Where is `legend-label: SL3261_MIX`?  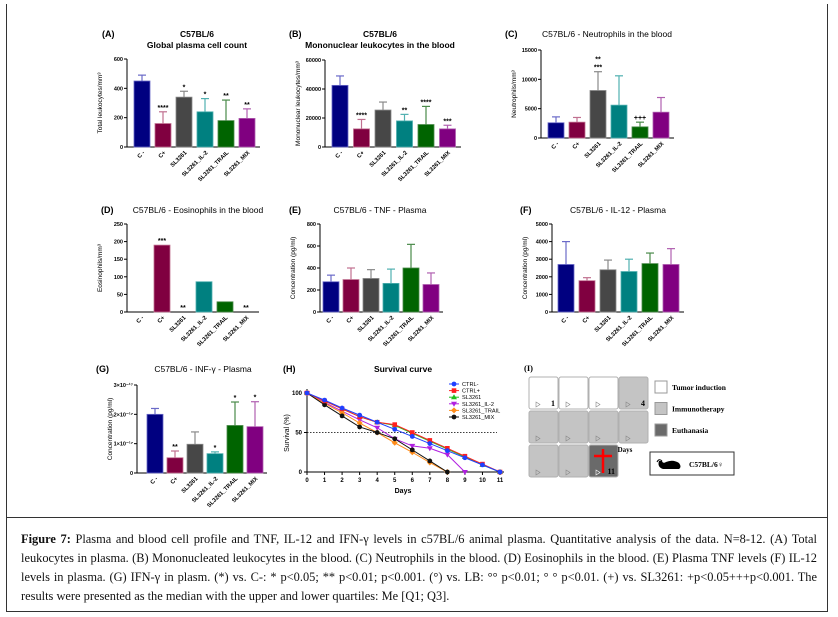 legend-label: SL3261_MIX is located at coordinates (478, 418).